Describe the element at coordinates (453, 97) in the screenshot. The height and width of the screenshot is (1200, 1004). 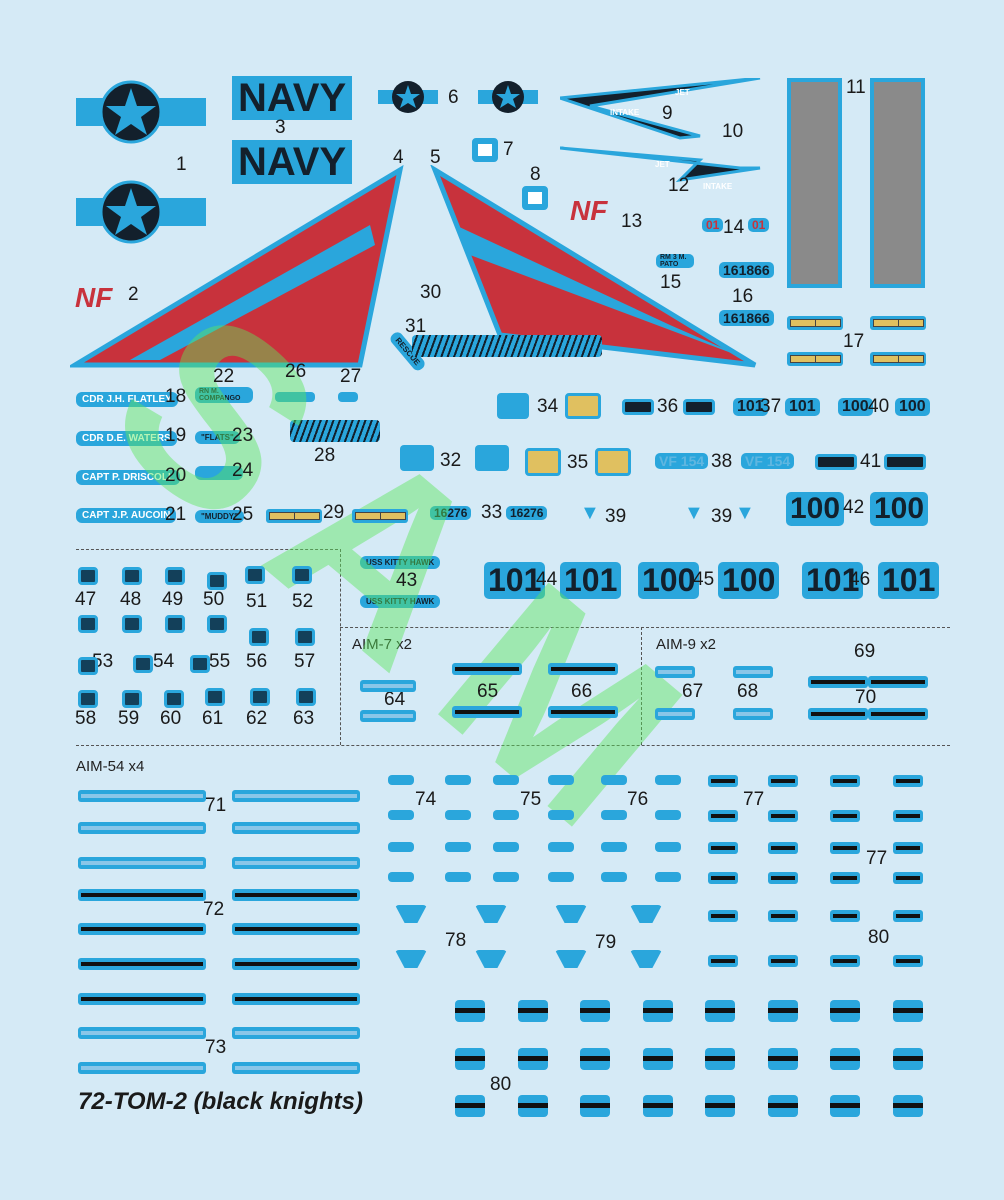
I see `decal-number: 6` at that location.